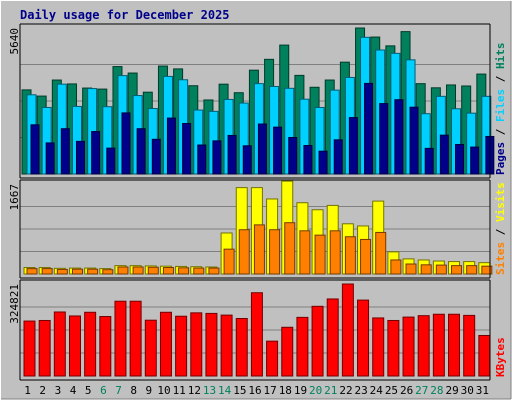 This screenshot has width=512, height=400. What do you see at coordinates (133, 390) in the screenshot?
I see `x-tick-label-day-8: 8` at bounding box center [133, 390].